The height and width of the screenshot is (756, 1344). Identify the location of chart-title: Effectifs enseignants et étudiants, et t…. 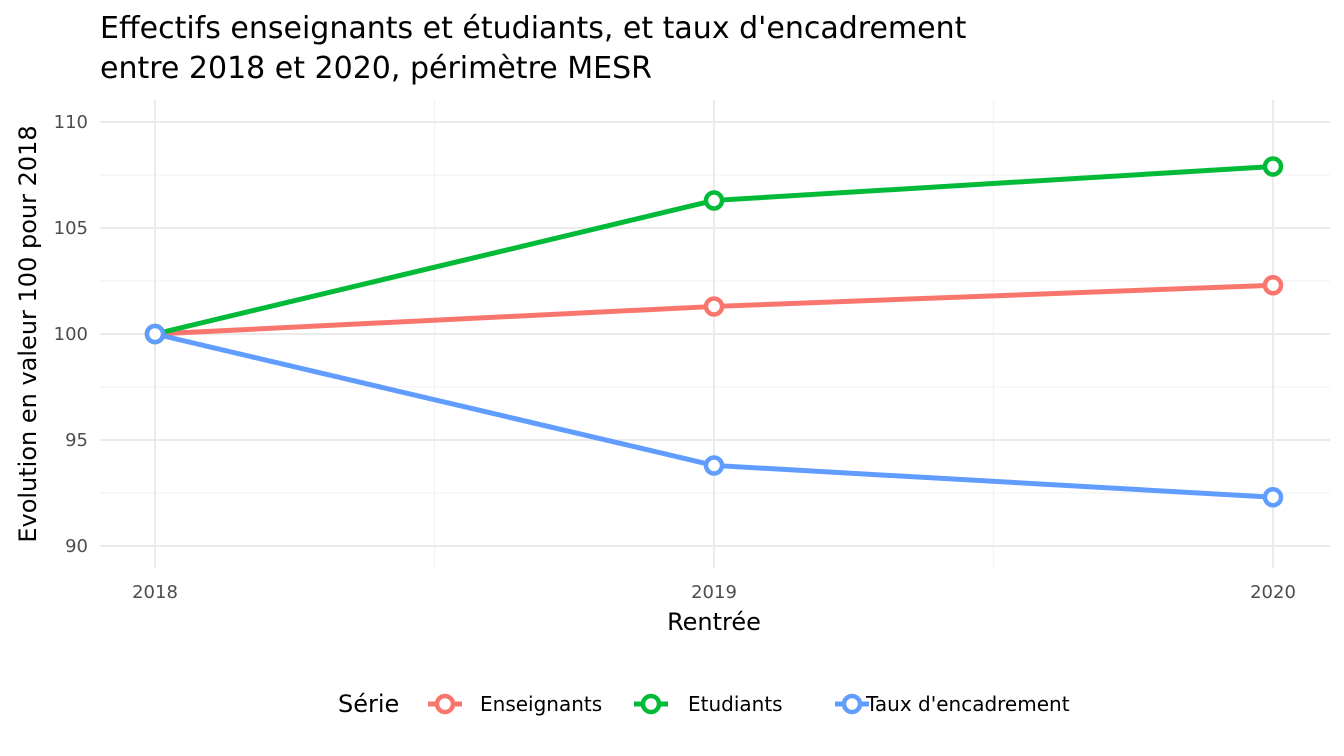
(533, 48).